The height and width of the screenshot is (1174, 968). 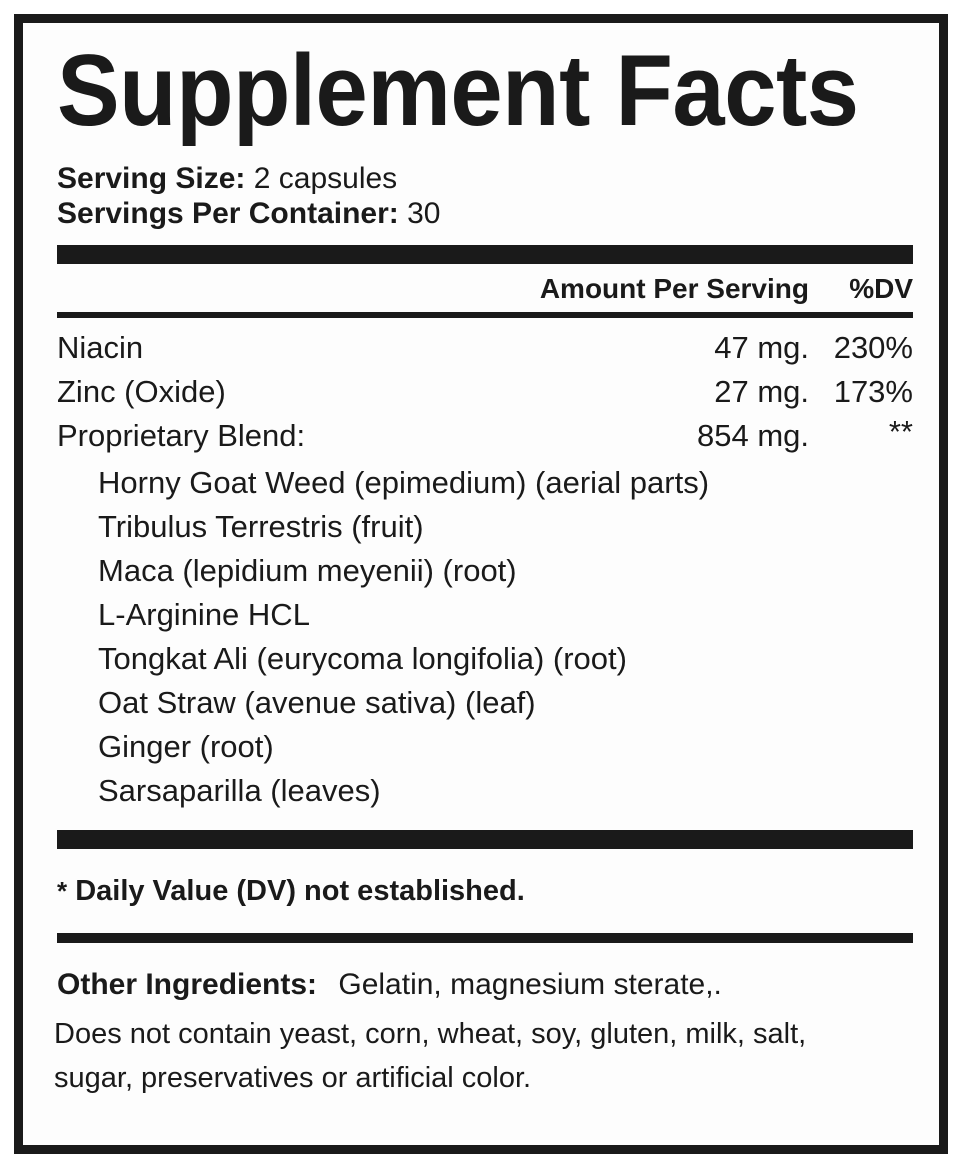 What do you see at coordinates (485, 937) in the screenshot?
I see `divider-medium-footer` at bounding box center [485, 937].